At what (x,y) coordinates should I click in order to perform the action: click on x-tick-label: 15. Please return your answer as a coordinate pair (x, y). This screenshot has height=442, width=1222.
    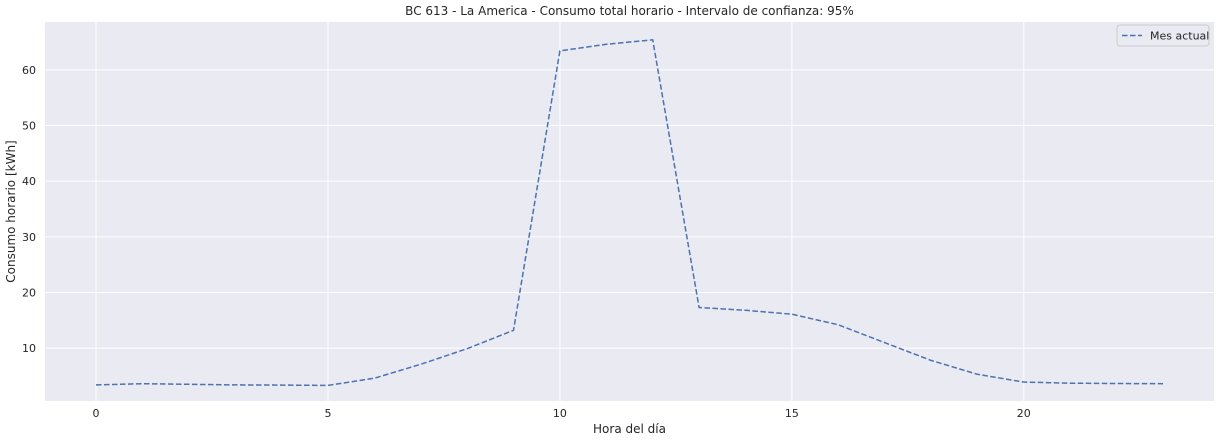
    Looking at the image, I should click on (792, 413).